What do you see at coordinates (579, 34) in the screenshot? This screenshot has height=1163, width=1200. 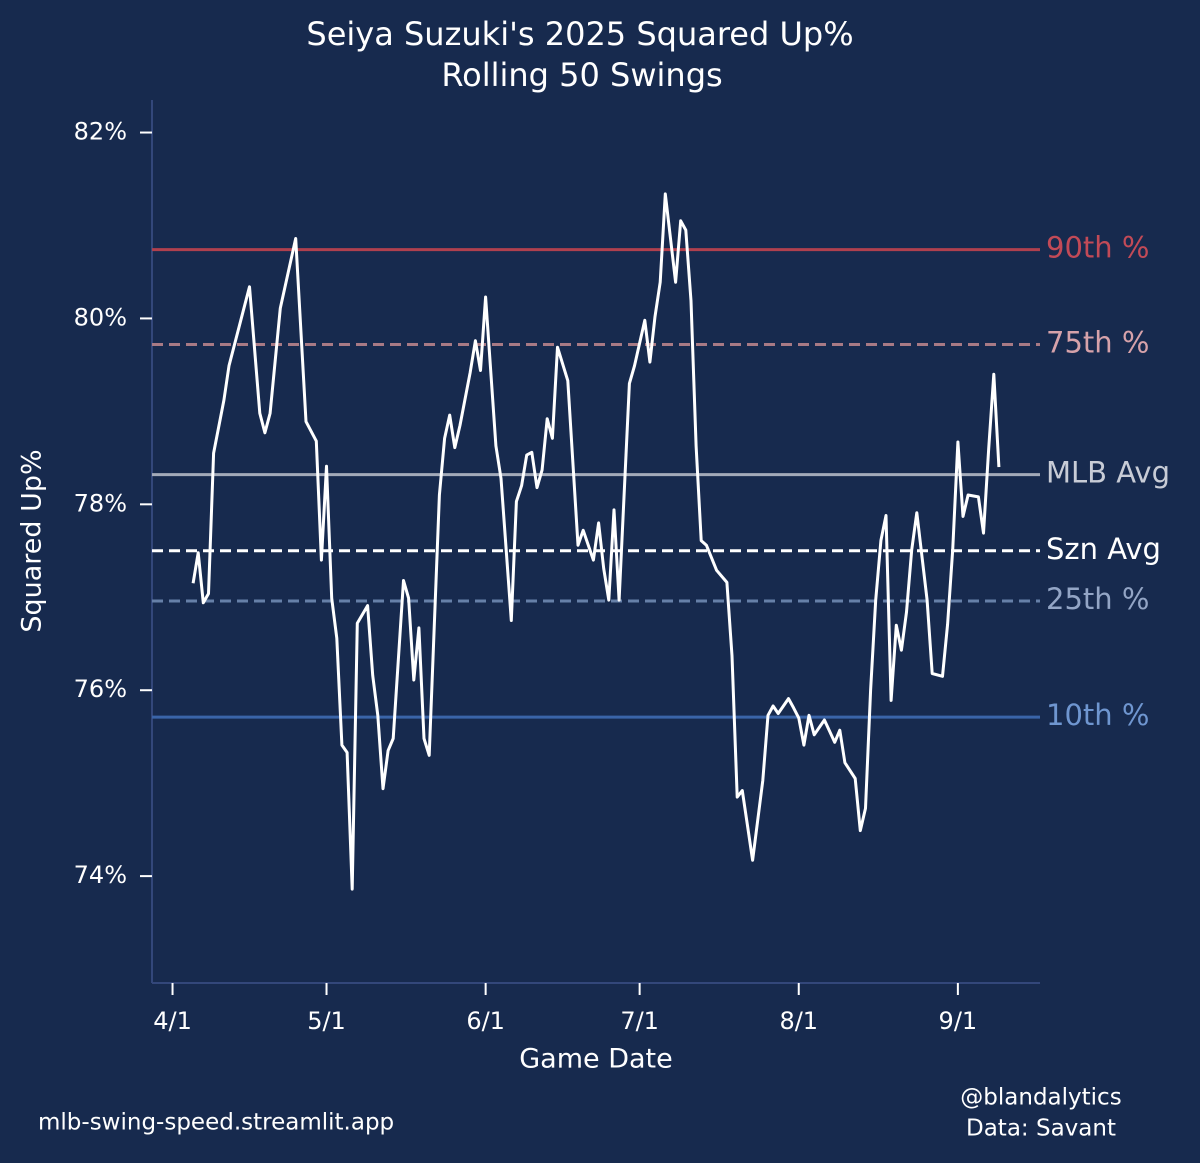 I see `chart-title: Seiya Suzuki's 2025 Squared Up%` at bounding box center [579, 34].